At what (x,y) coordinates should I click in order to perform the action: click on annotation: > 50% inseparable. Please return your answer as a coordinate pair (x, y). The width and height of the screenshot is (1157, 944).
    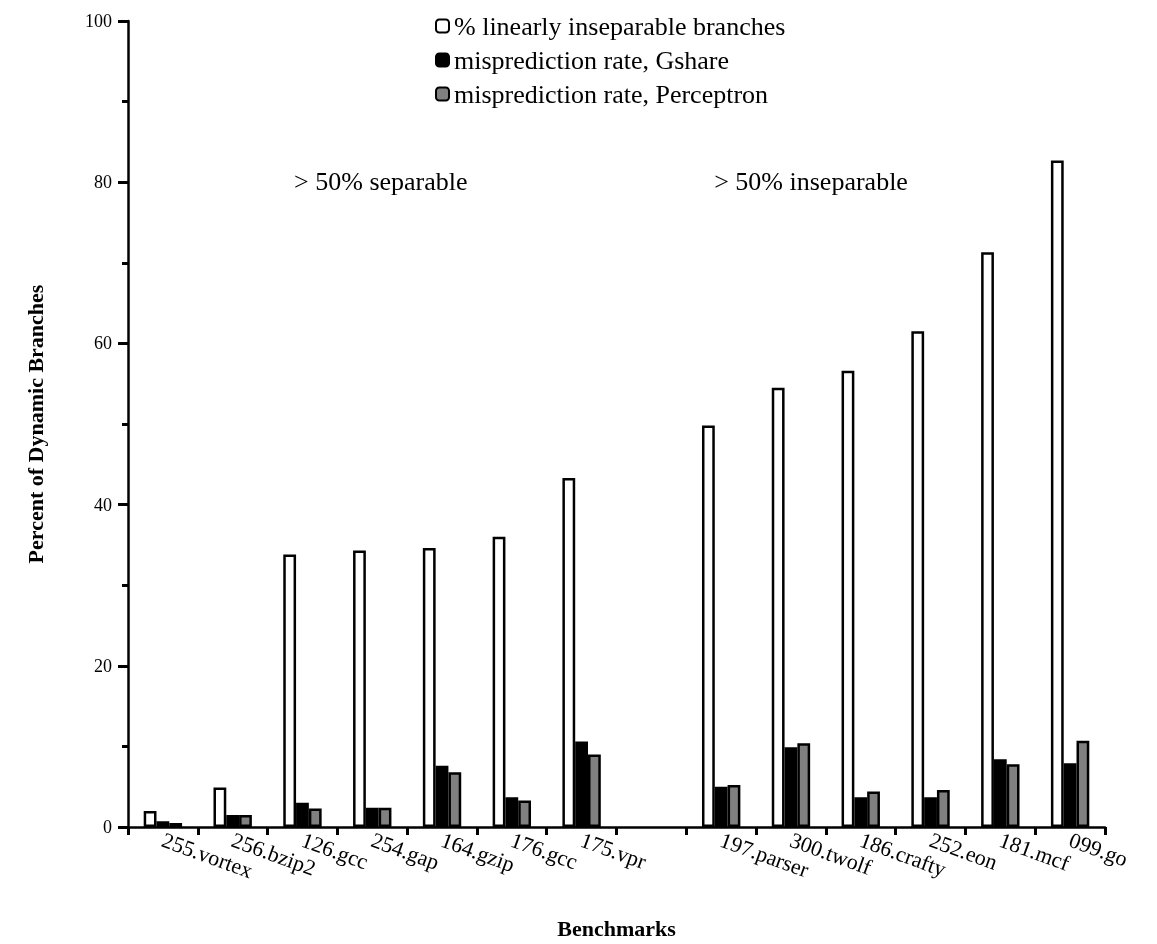
    Looking at the image, I should click on (811, 181).